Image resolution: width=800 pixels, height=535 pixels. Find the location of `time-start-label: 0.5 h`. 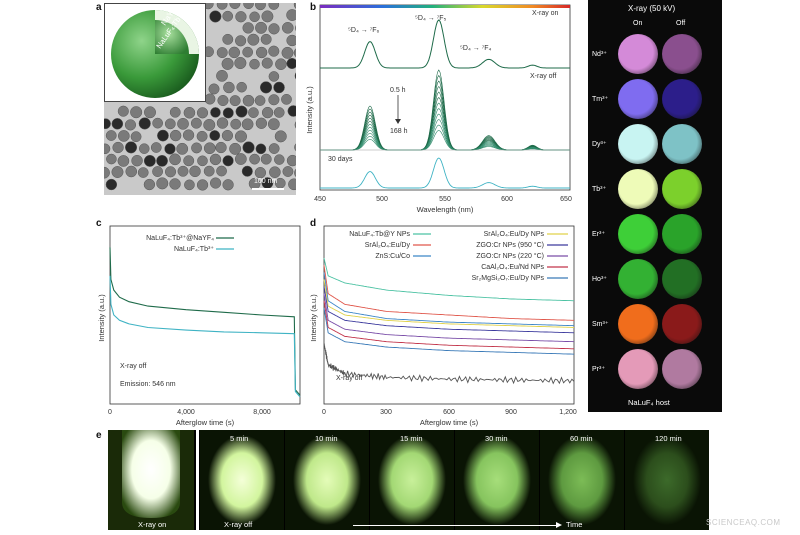

time-start-label: 0.5 h is located at coordinates (398, 90).